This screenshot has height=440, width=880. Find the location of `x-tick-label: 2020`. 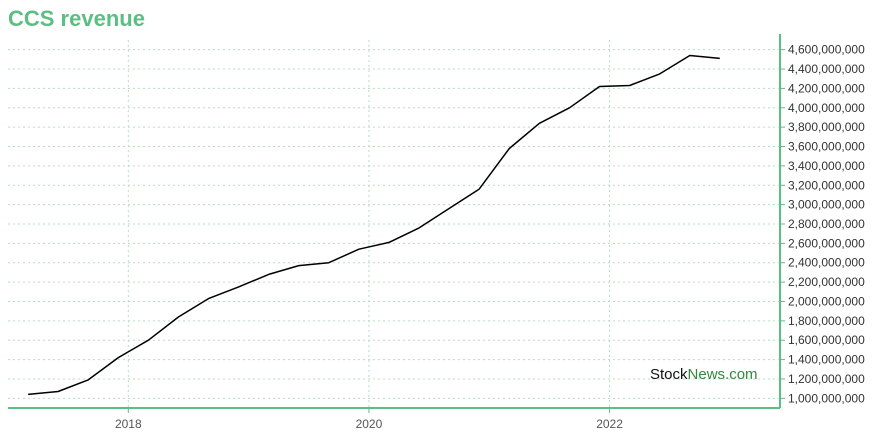

x-tick-label: 2020 is located at coordinates (369, 424).